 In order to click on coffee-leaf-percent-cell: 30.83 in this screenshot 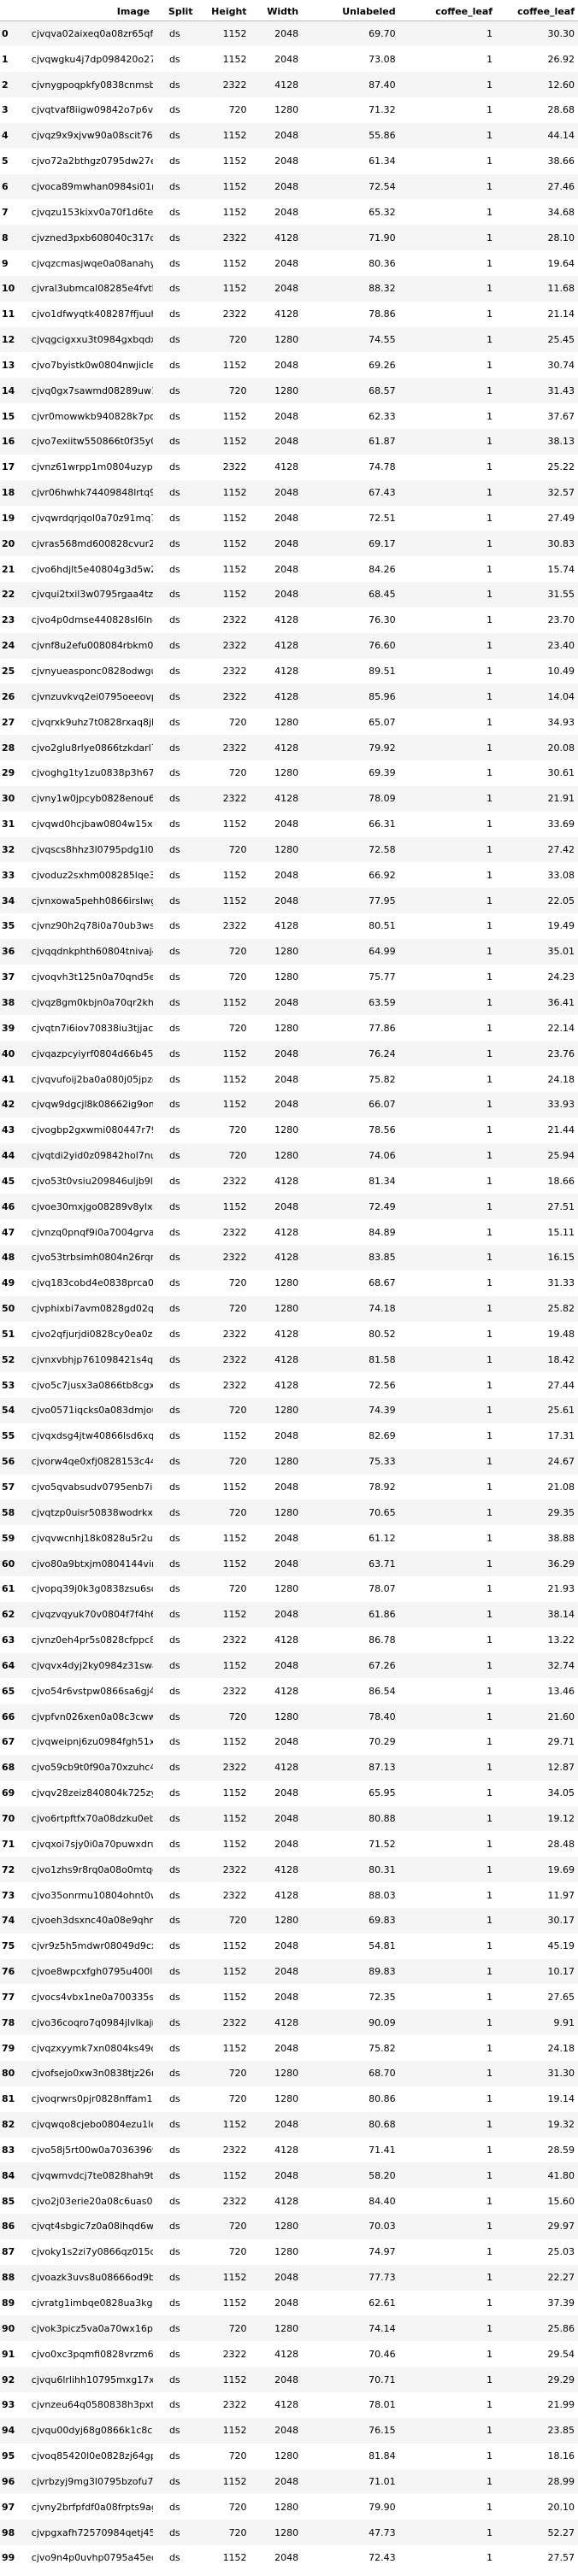, I will do `click(561, 543)`.